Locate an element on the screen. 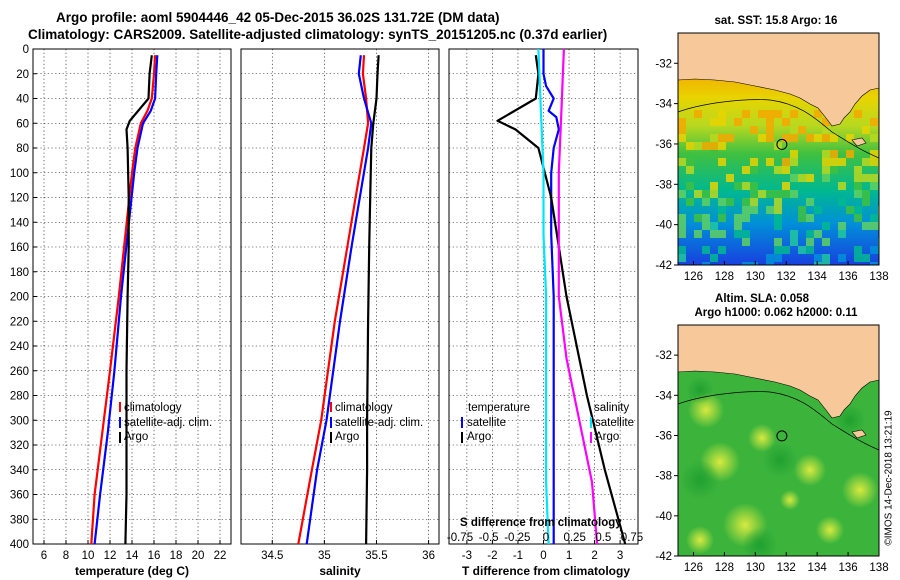  s-axis-tick-label: -0.5 is located at coordinates (489, 538).